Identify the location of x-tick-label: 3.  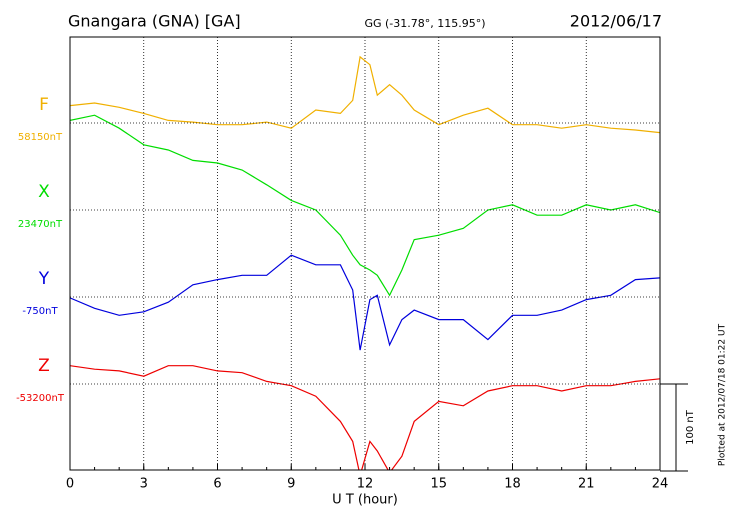
(144, 484).